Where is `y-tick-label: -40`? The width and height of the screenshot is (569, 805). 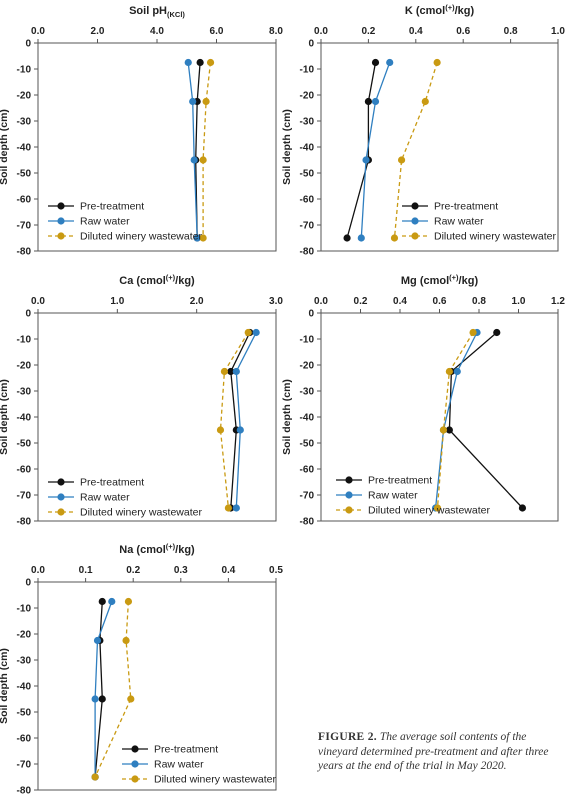 y-tick-label: -40 is located at coordinates (24, 687).